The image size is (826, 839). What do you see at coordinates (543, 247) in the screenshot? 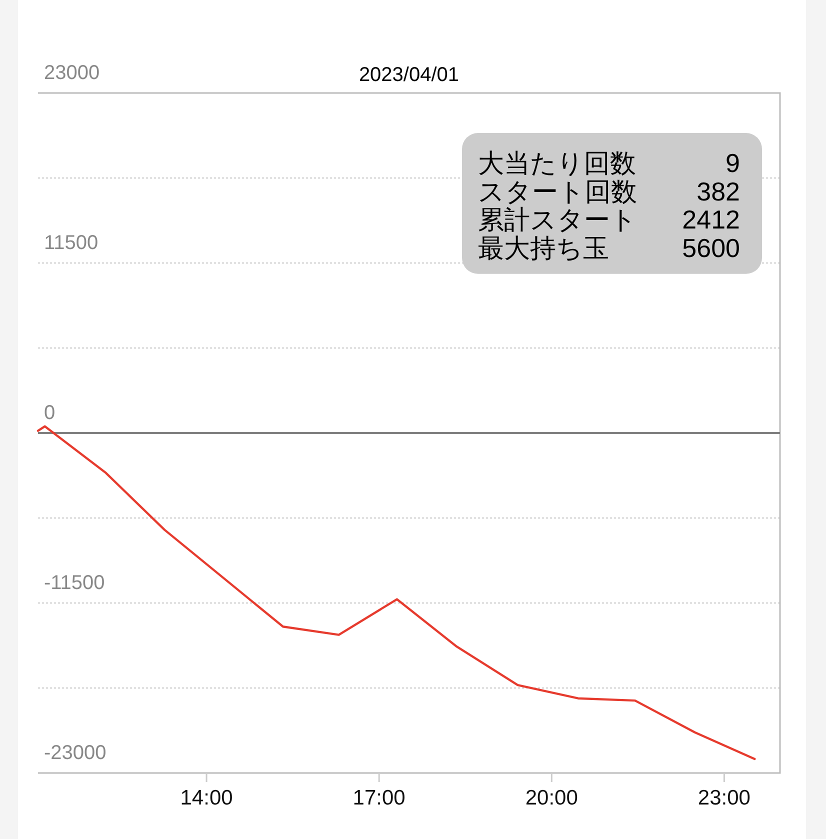
I see `annotation: 最大持ち玉` at bounding box center [543, 247].